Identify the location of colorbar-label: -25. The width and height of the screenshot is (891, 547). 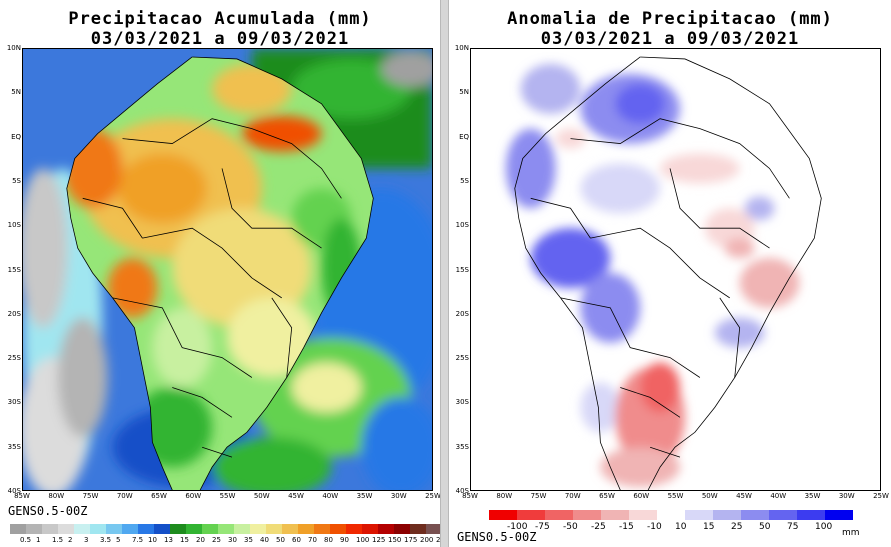
(598, 527).